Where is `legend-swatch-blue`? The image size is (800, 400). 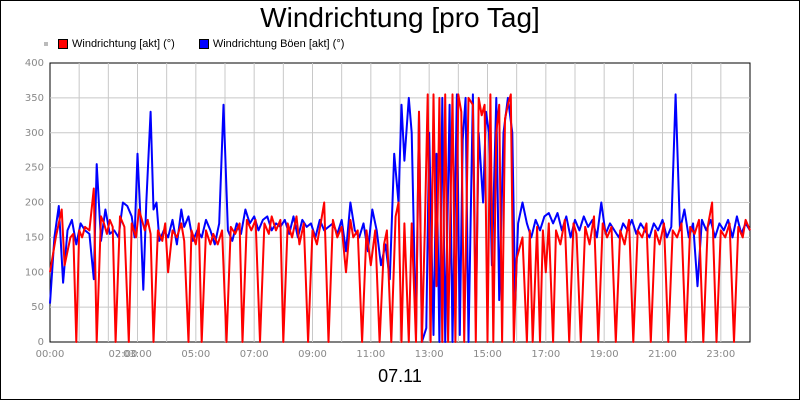 legend-swatch-blue is located at coordinates (203, 44).